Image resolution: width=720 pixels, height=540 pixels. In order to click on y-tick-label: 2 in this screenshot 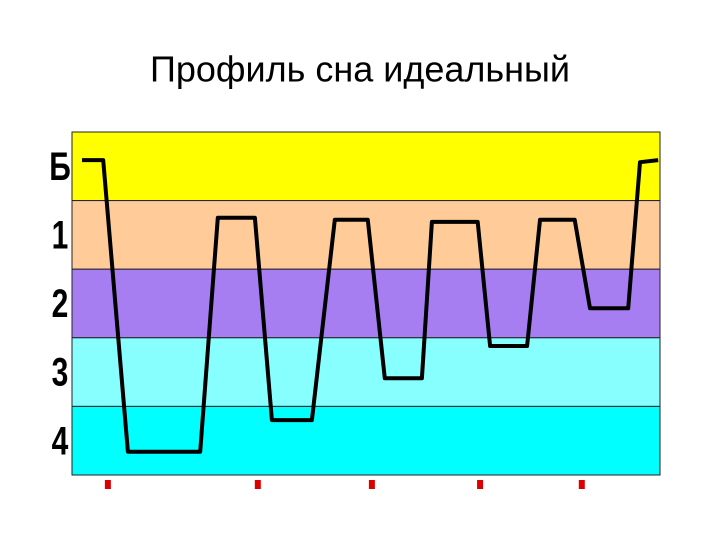, I will do `click(60, 304)`.